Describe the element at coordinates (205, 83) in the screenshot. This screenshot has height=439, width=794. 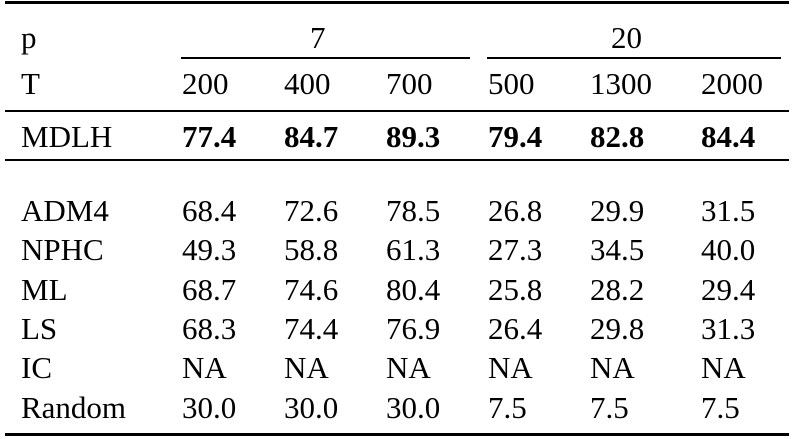
I see `t-value: 200` at that location.